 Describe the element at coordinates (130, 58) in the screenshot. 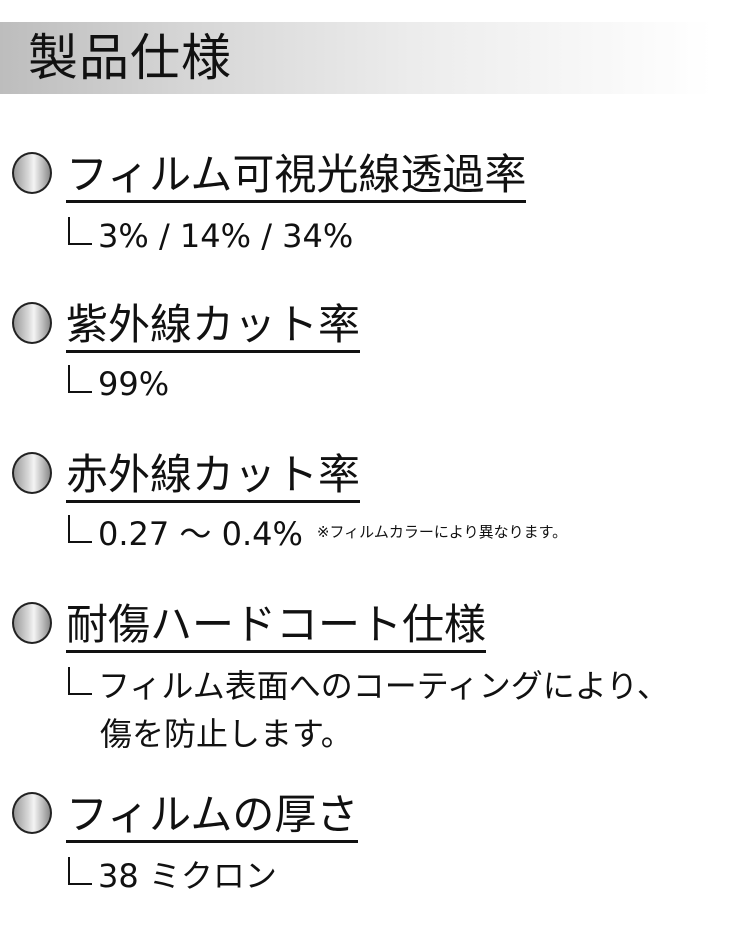

I see `page-title: 製品仕様` at that location.